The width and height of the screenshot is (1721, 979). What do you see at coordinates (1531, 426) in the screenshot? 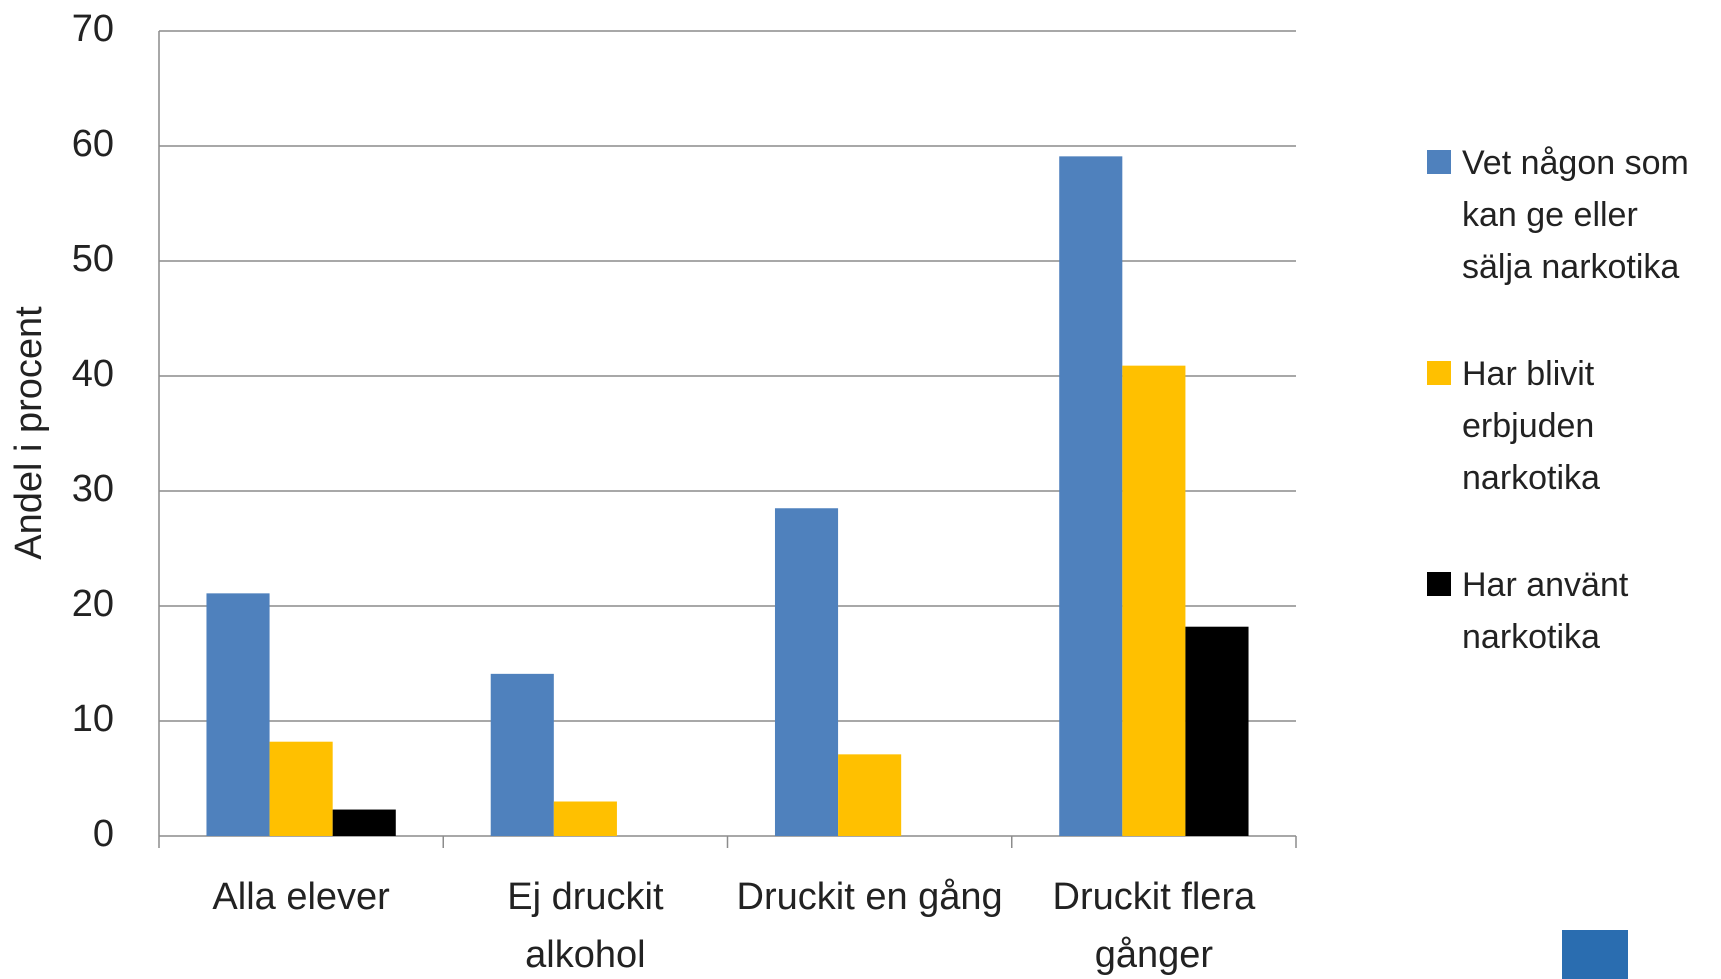
I see `legend-label: Har blivit erbjuden narkotika` at bounding box center [1531, 426].